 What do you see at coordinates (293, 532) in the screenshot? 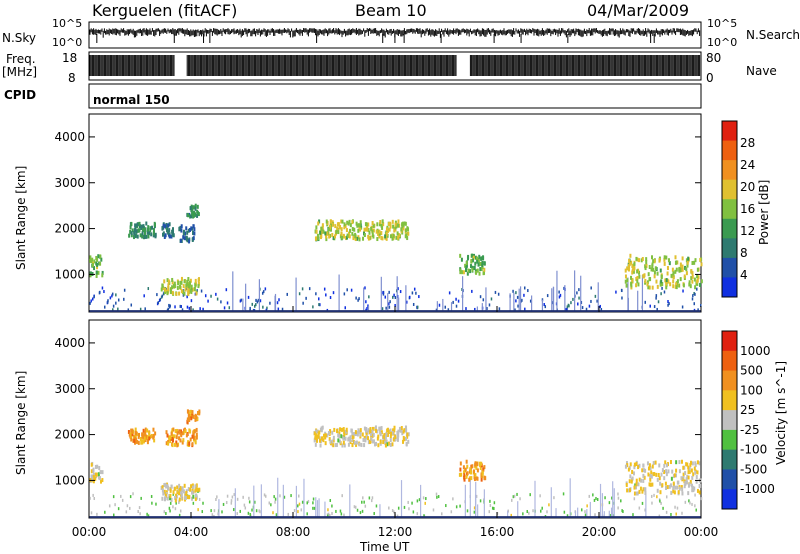
I see `xtick-label: 08:00` at bounding box center [293, 532].